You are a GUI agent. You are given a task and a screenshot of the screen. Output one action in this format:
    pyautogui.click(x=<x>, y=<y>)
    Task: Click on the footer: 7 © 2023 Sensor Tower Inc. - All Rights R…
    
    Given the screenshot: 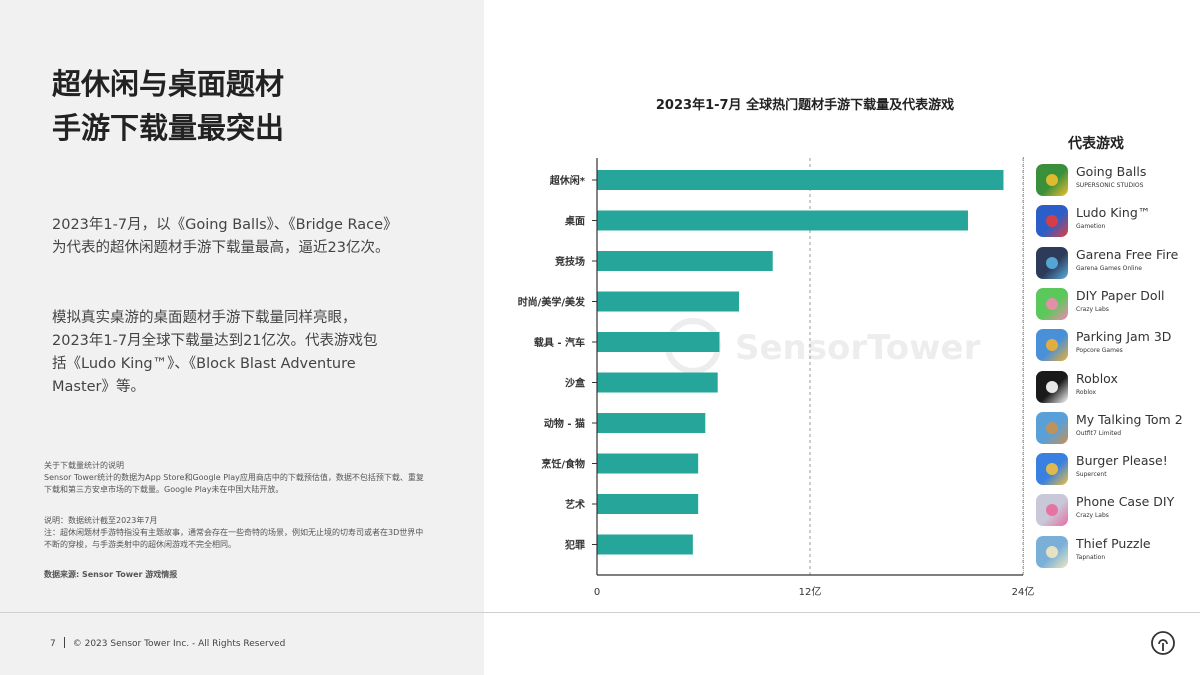 What is the action you would take?
    pyautogui.click(x=167, y=643)
    